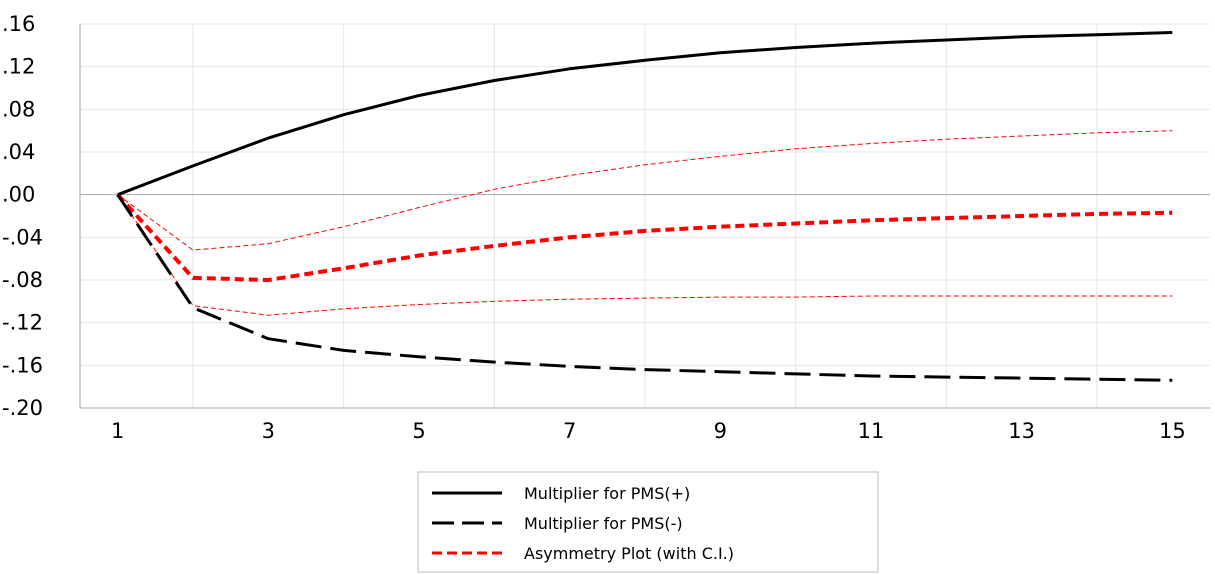 The height and width of the screenshot is (574, 1215). I want to click on y-tick-label: .08, so click(18, 109).